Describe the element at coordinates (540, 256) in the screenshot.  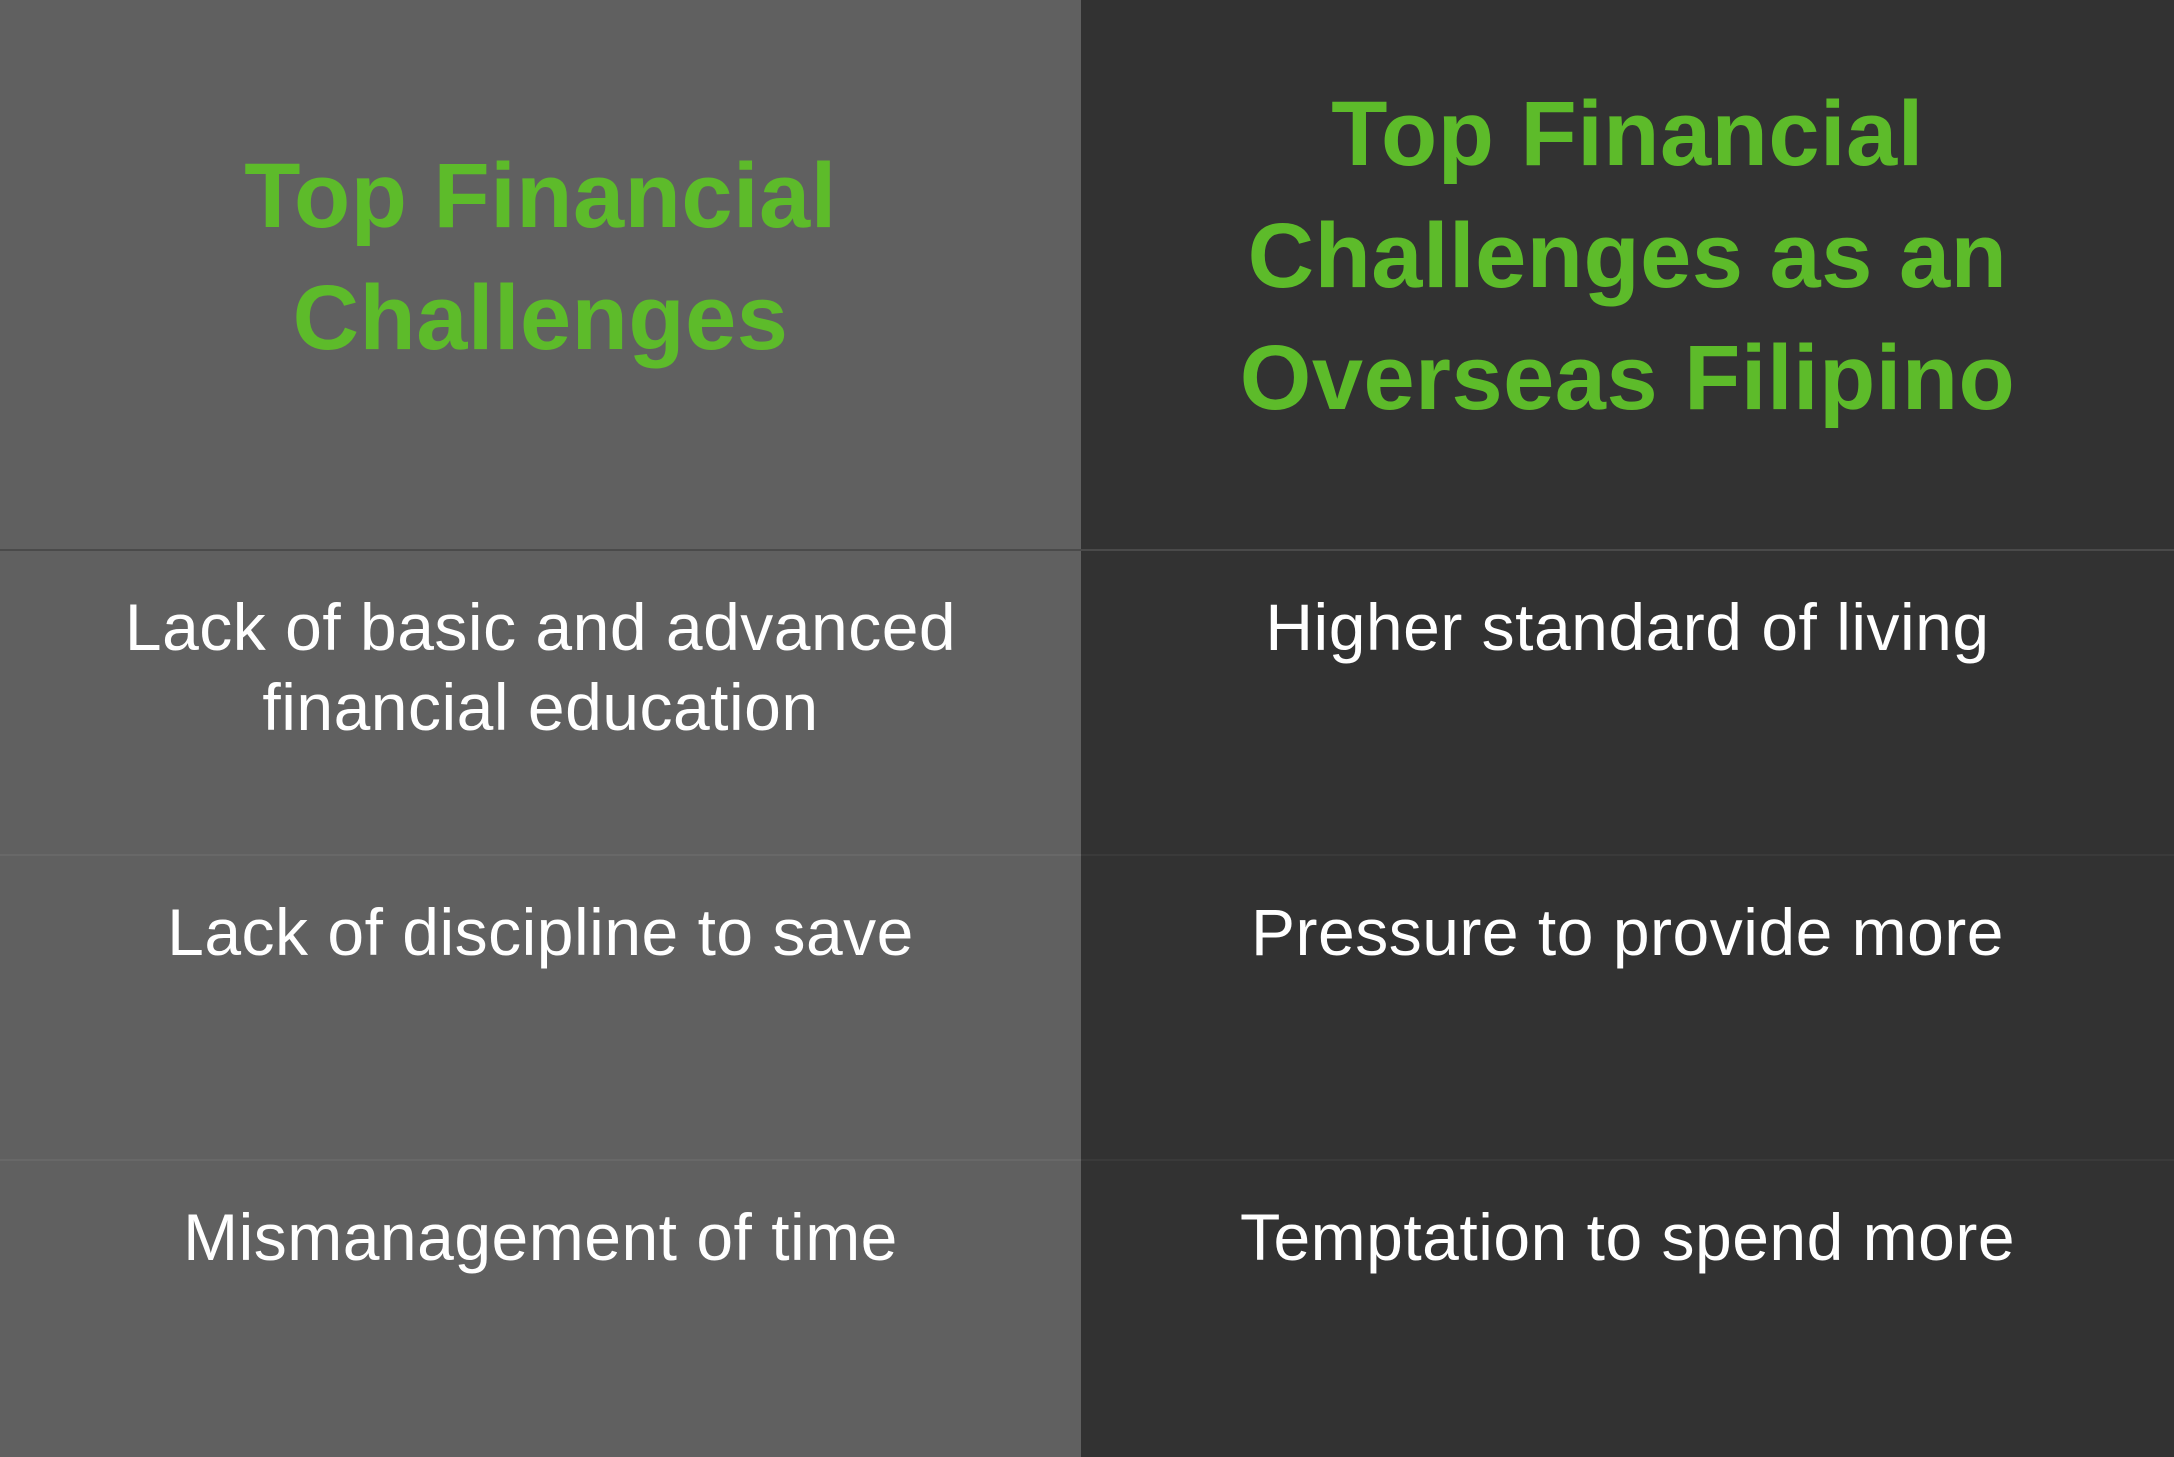
I see `column-header-general: Top Financial Challenges` at that location.